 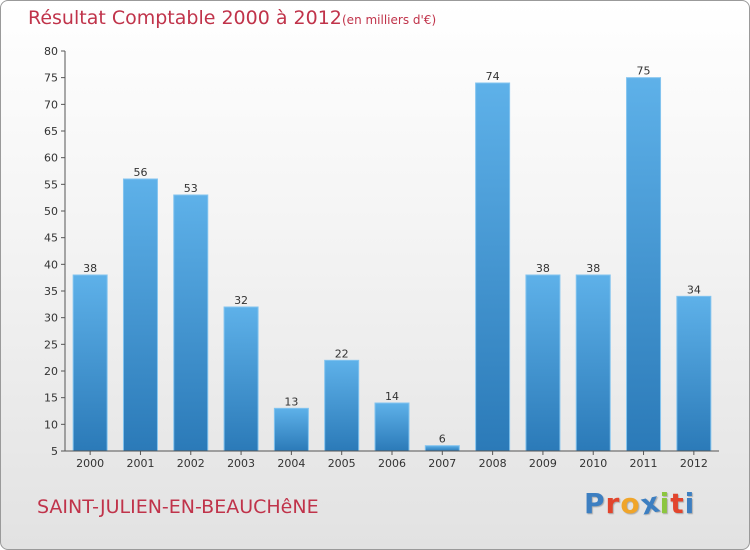 I want to click on data-label: 34, so click(x=694, y=289).